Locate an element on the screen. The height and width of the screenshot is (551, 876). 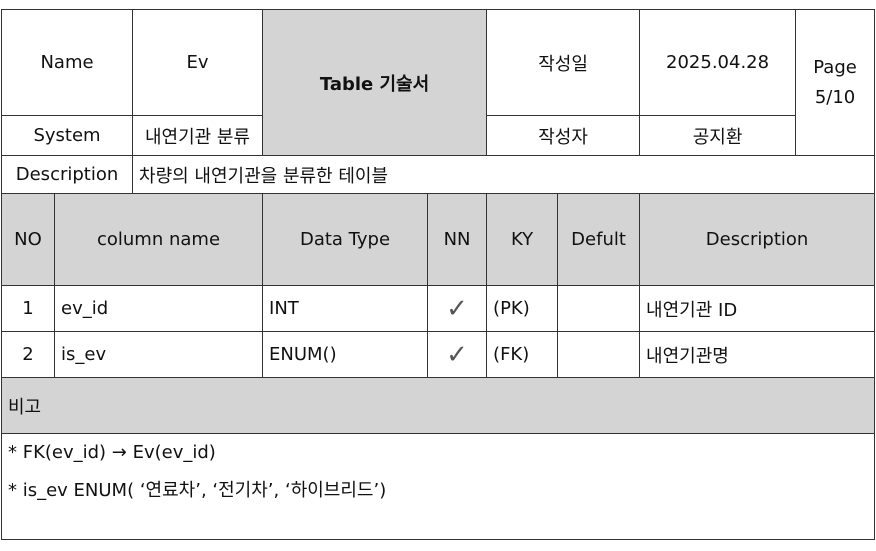
col-header-default: Defult is located at coordinates (599, 239).